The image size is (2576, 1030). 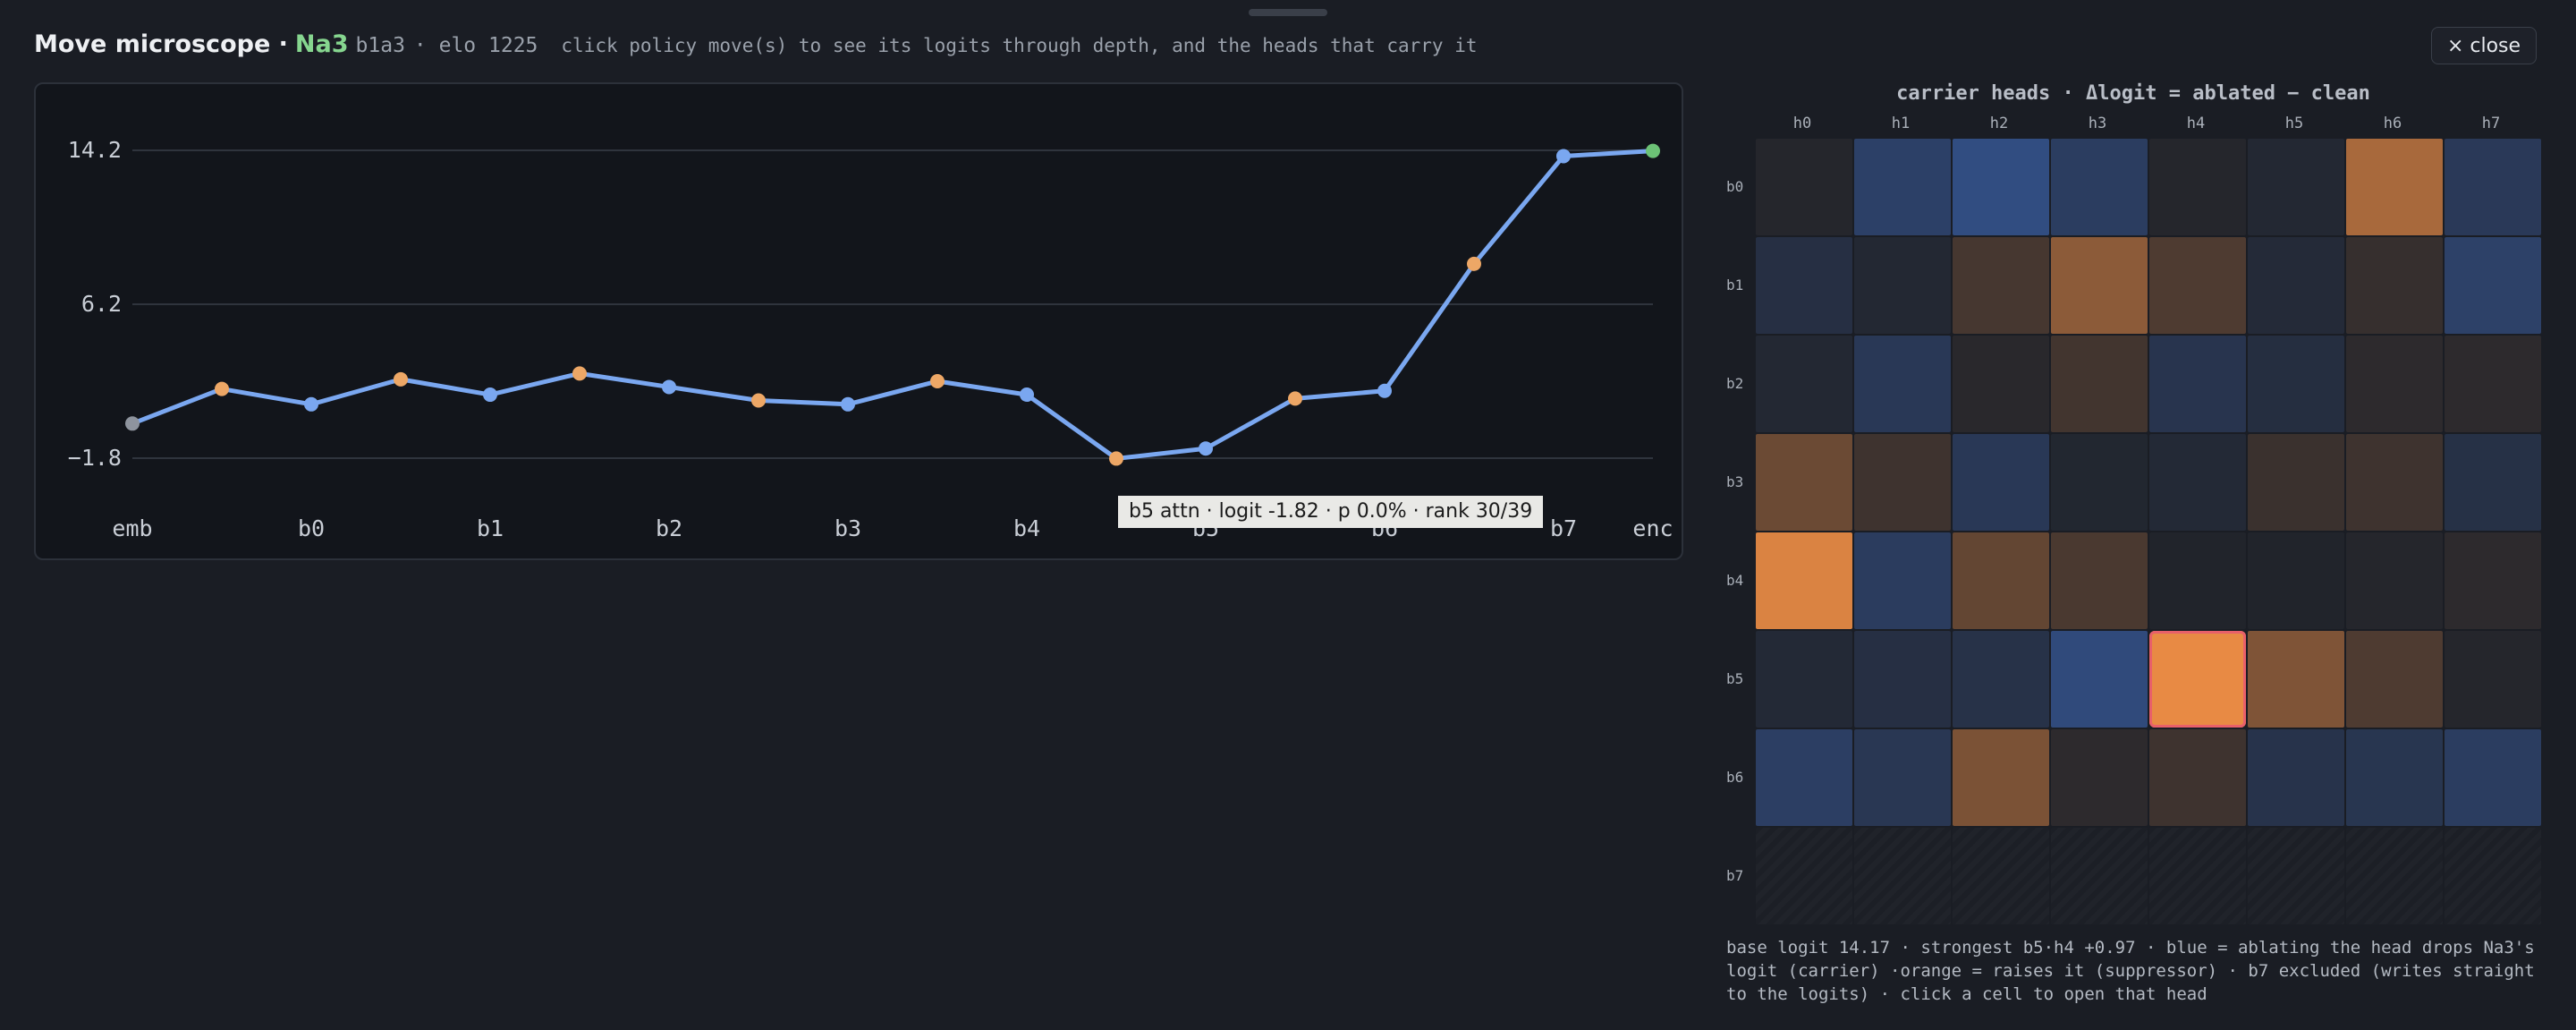 I want to click on elo-label: · elo 1225, so click(x=475, y=45).